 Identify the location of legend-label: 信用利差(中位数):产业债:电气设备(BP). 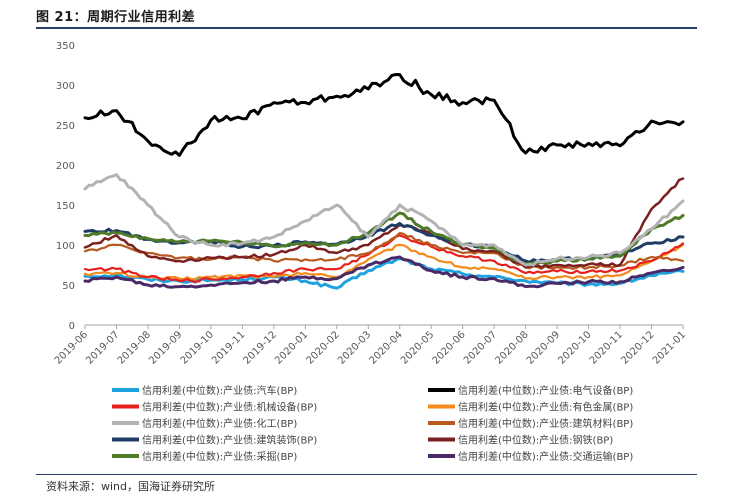
(545, 390).